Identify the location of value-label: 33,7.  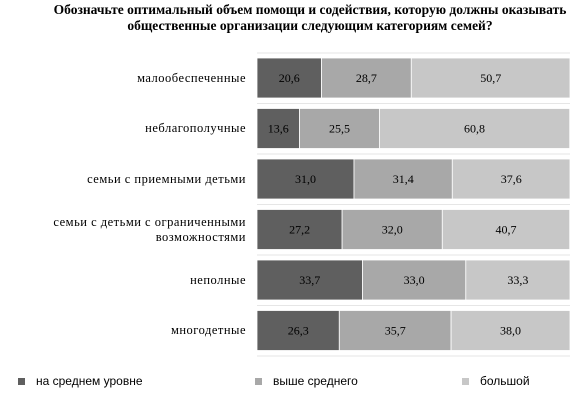
(309, 280).